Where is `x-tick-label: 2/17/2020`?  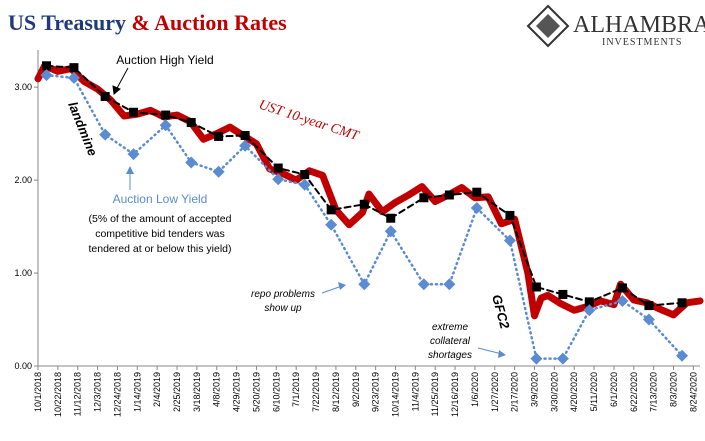 x-tick-label: 2/17/2020 is located at coordinates (515, 392).